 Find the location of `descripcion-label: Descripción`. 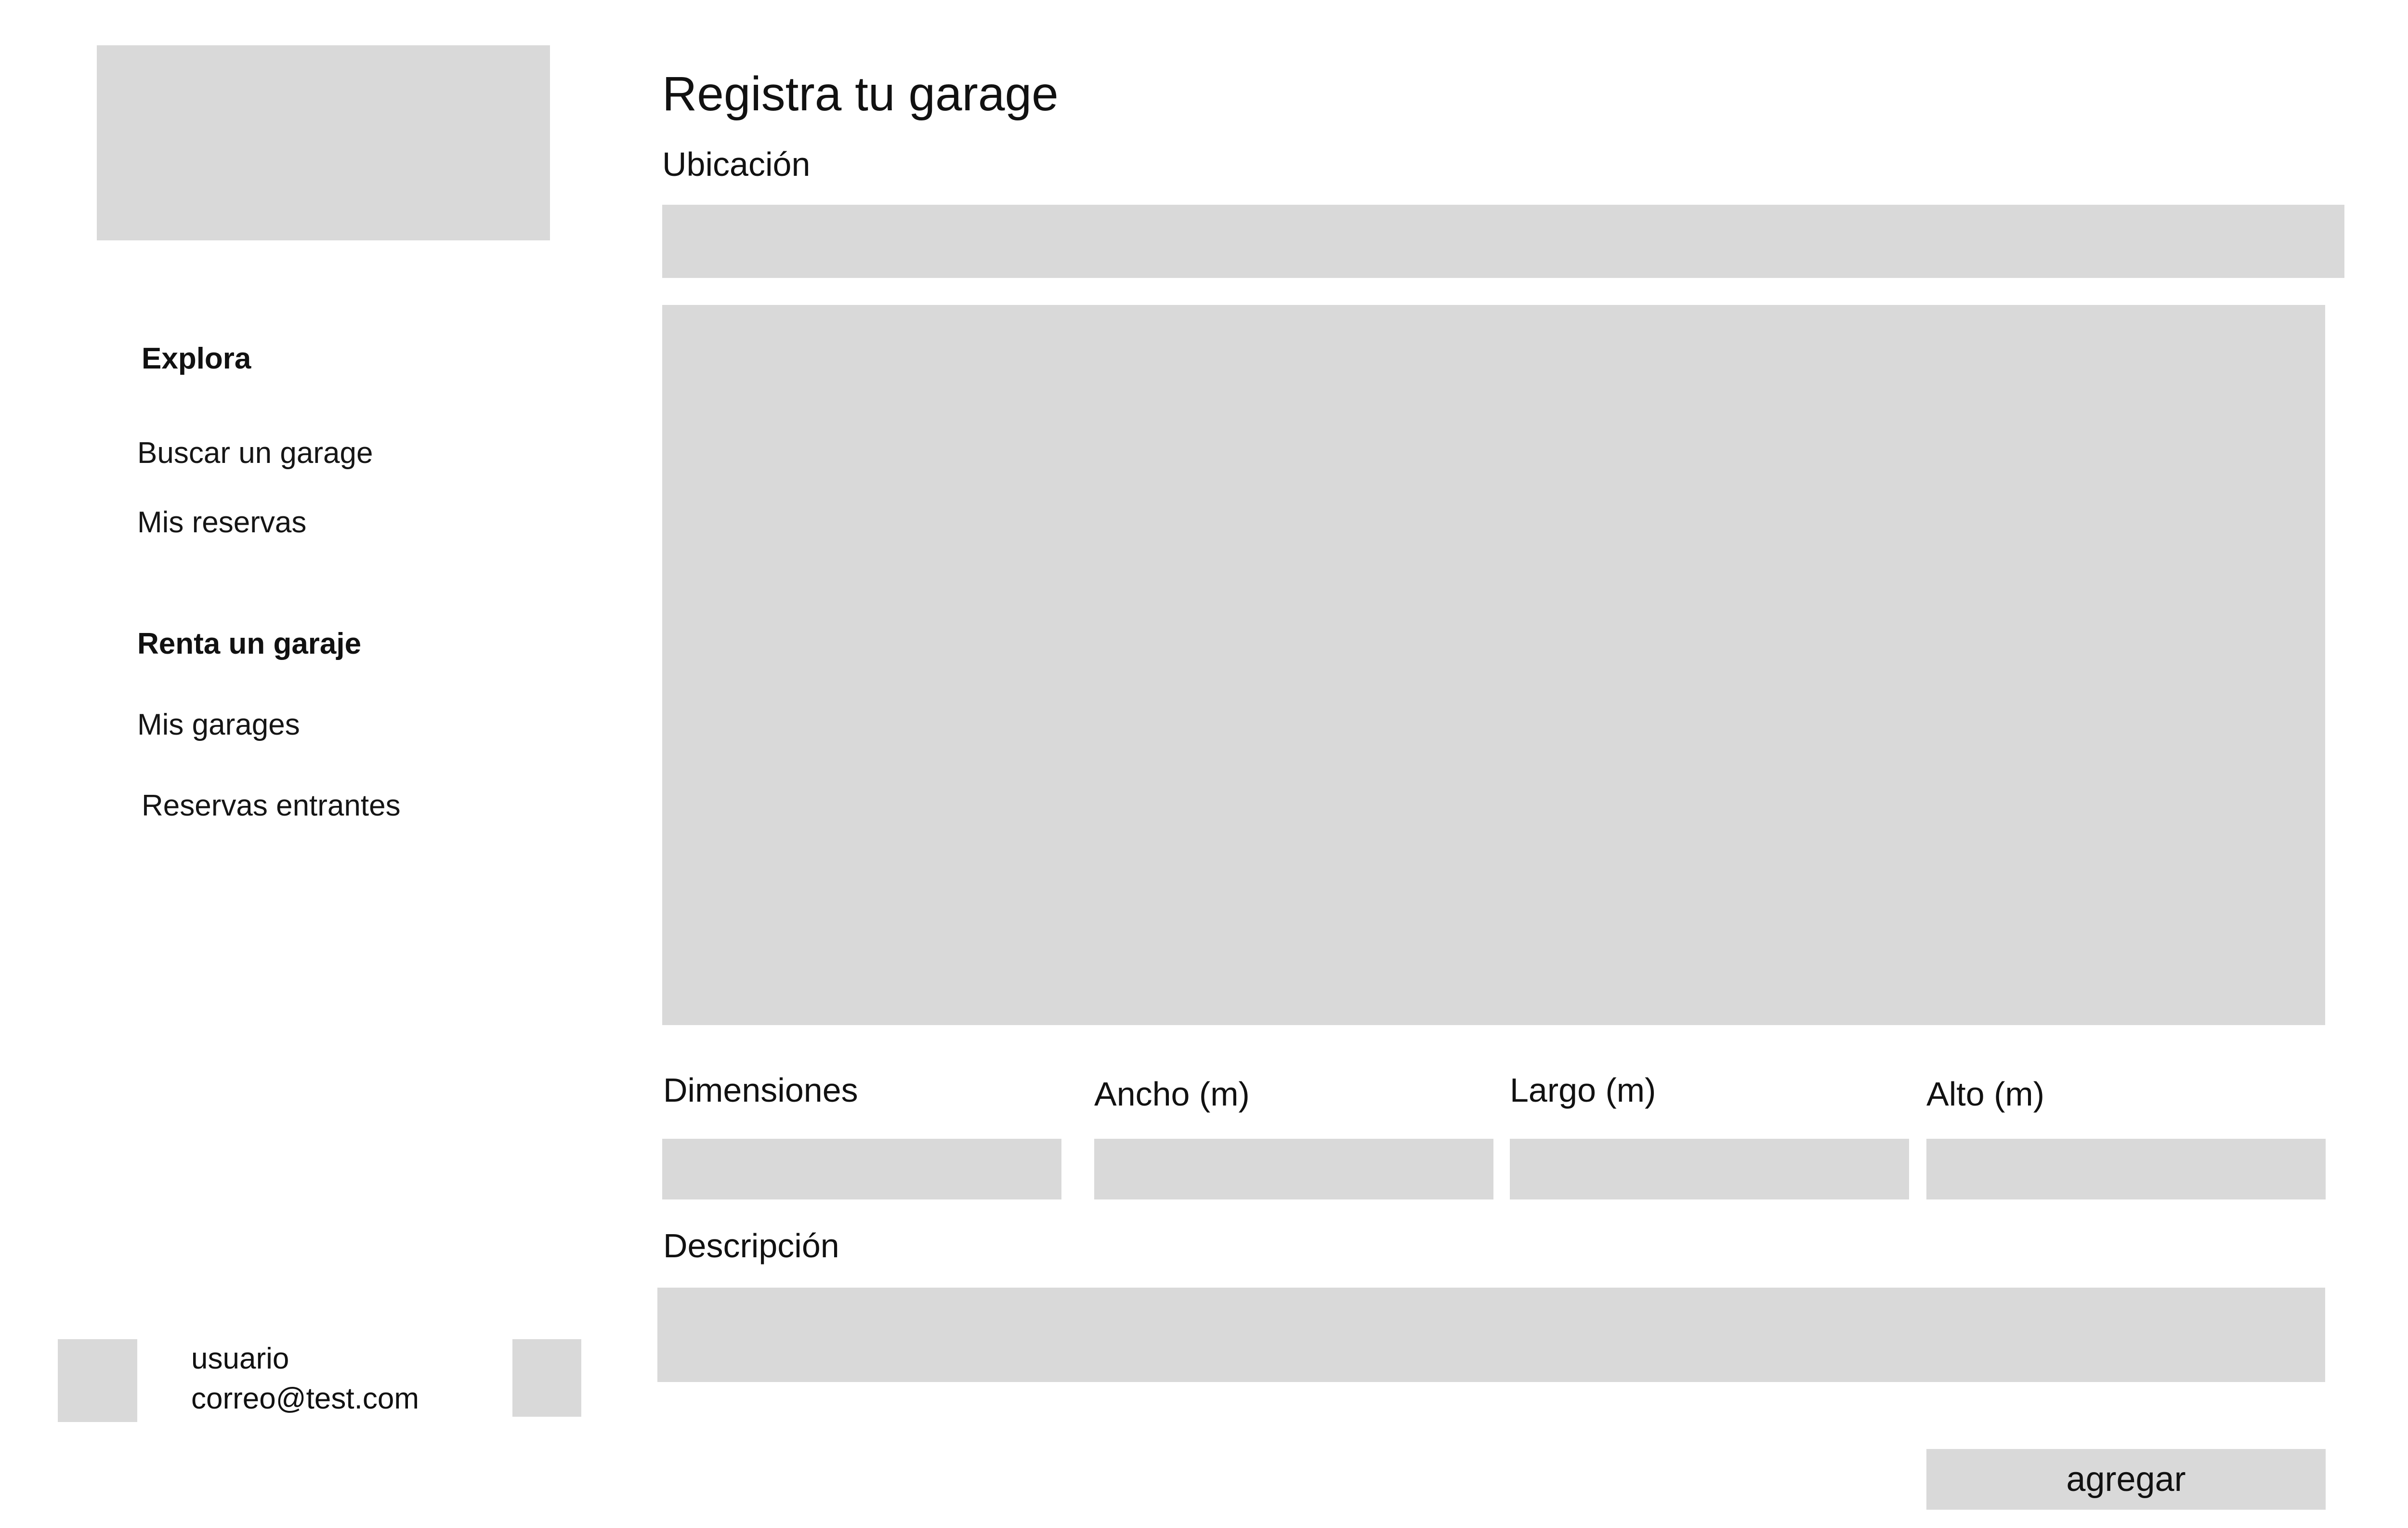

descripcion-label: Descripción is located at coordinates (751, 1246).